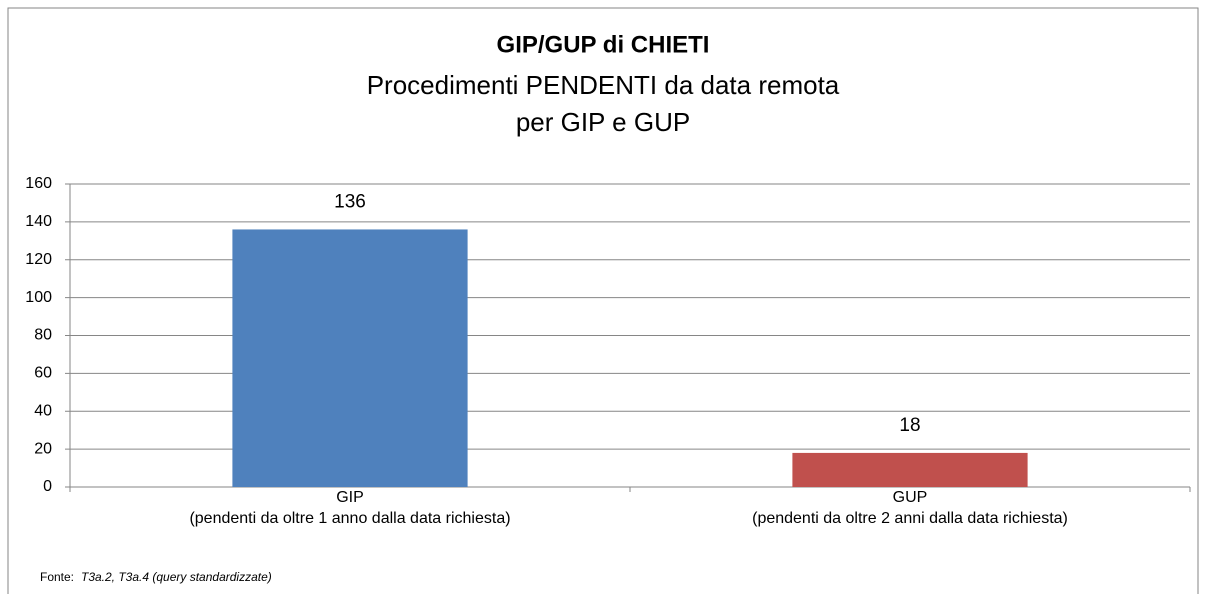  What do you see at coordinates (38, 297) in the screenshot?
I see `y-tick-label: 100` at bounding box center [38, 297].